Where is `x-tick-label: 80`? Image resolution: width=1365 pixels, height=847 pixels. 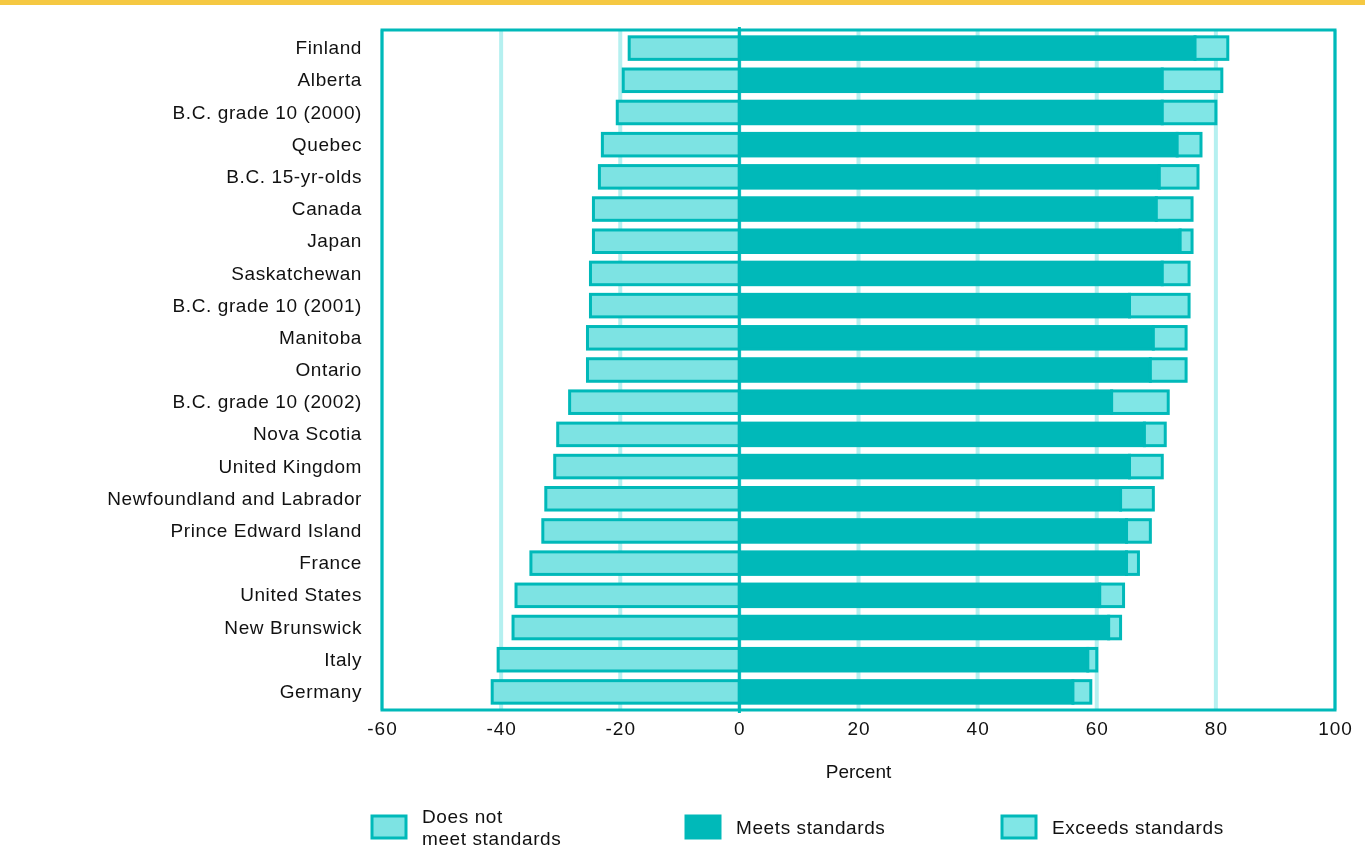
x-tick-label: 80 is located at coordinates (1216, 729).